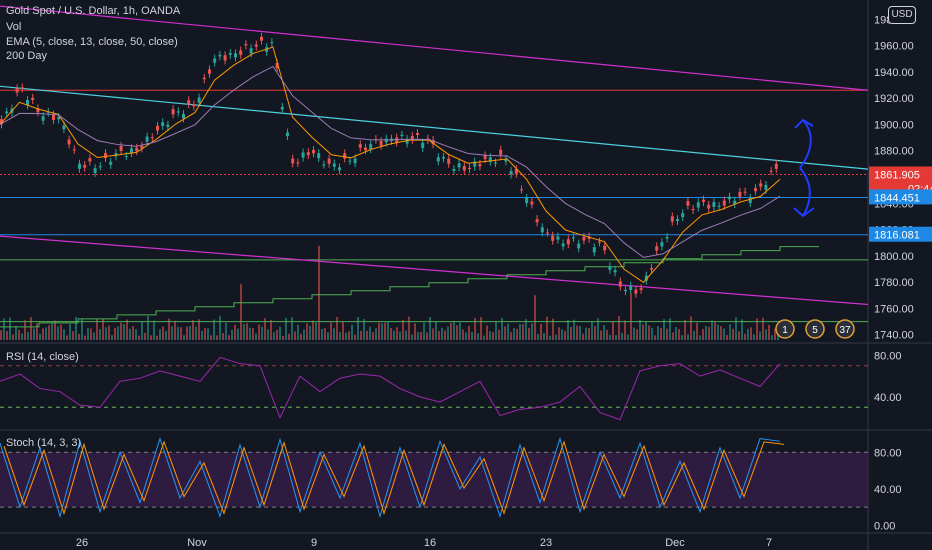 The image size is (932, 550). Describe the element at coordinates (434, 127) in the screenshot. I see `trend-line` at that location.